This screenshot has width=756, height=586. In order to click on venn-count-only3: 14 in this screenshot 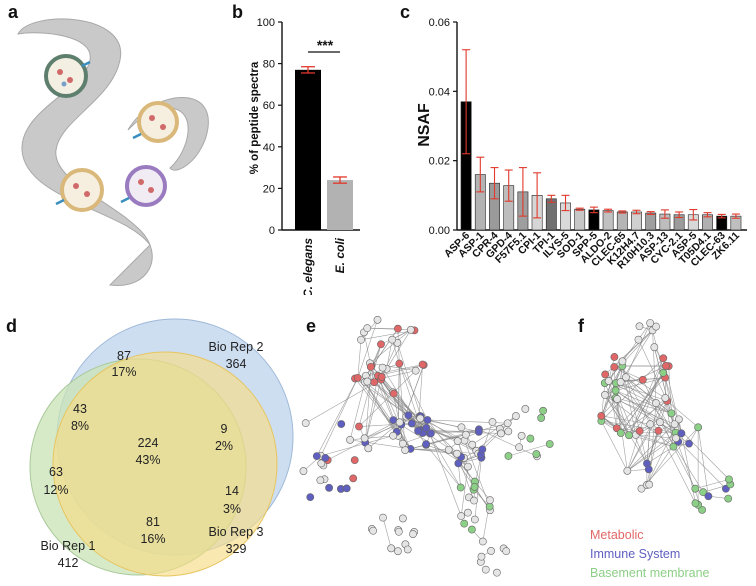, I will do `click(232, 491)`.